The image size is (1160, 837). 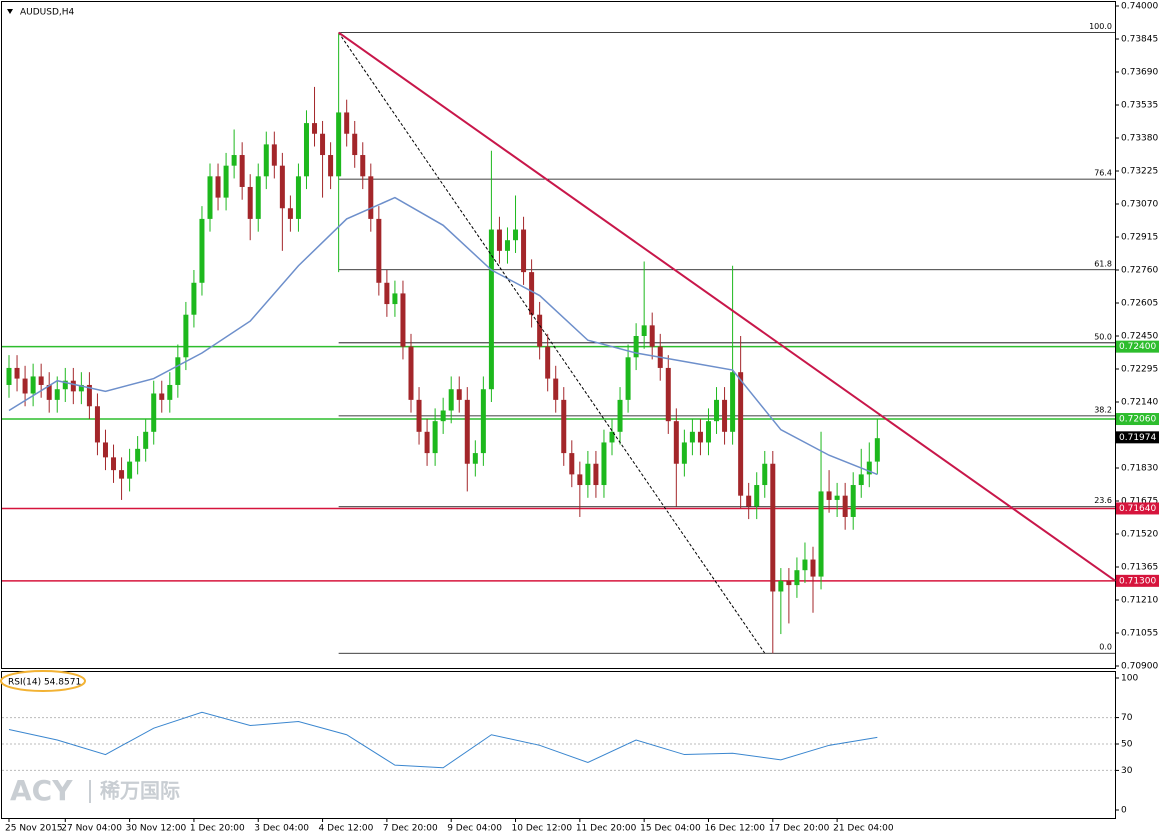 I want to click on last-price-label: 0.71974, so click(x=1137, y=438).